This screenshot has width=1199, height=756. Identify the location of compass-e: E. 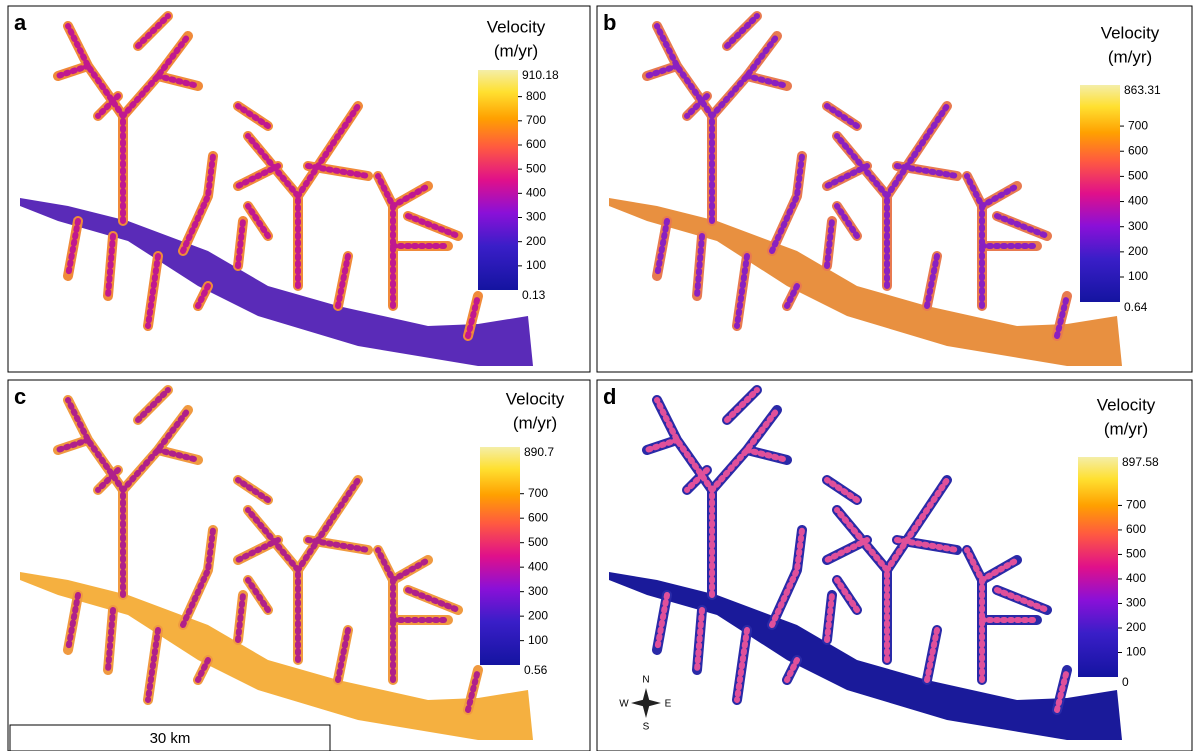
(668, 704).